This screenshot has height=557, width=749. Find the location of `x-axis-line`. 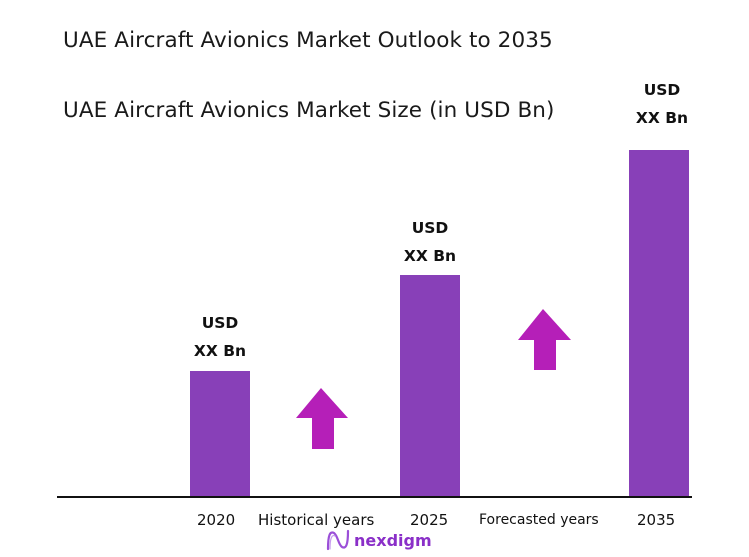

x-axis-line is located at coordinates (374, 497).